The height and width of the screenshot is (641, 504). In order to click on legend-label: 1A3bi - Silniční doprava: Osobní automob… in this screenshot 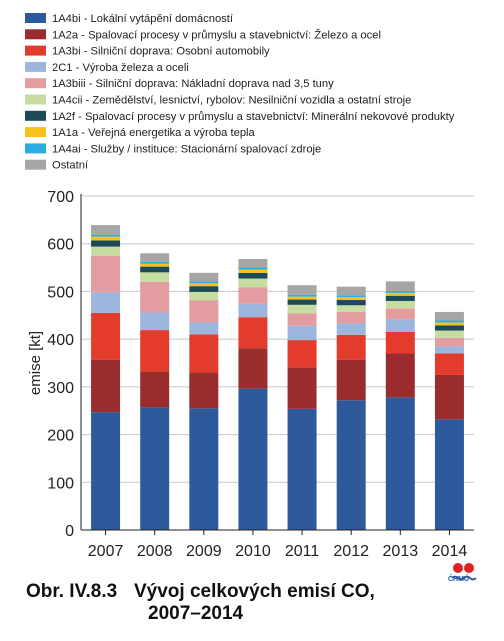, I will do `click(161, 52)`.